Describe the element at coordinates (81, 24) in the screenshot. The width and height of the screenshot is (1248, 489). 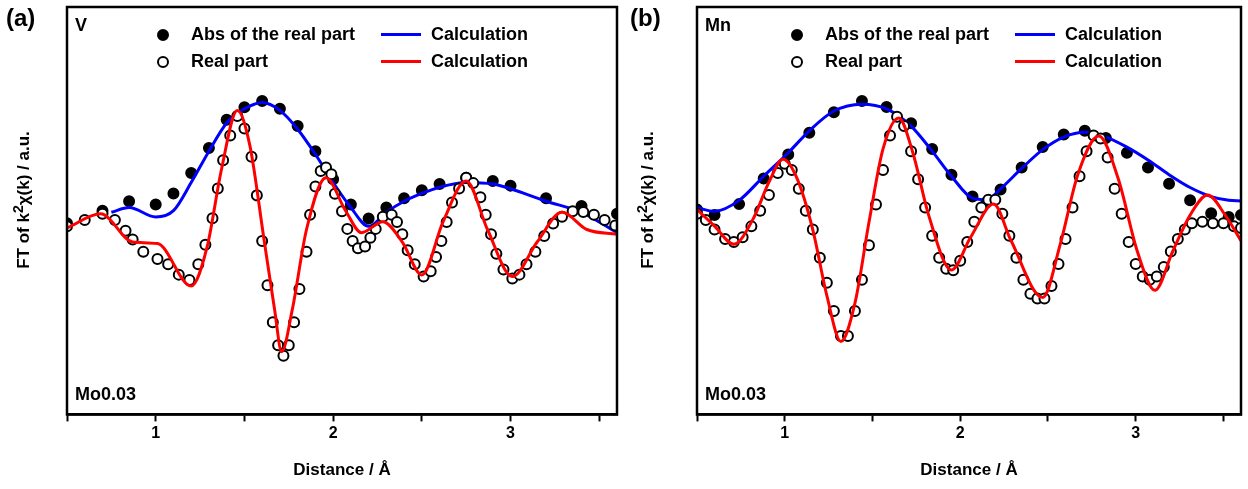
I see `text: V` at that location.